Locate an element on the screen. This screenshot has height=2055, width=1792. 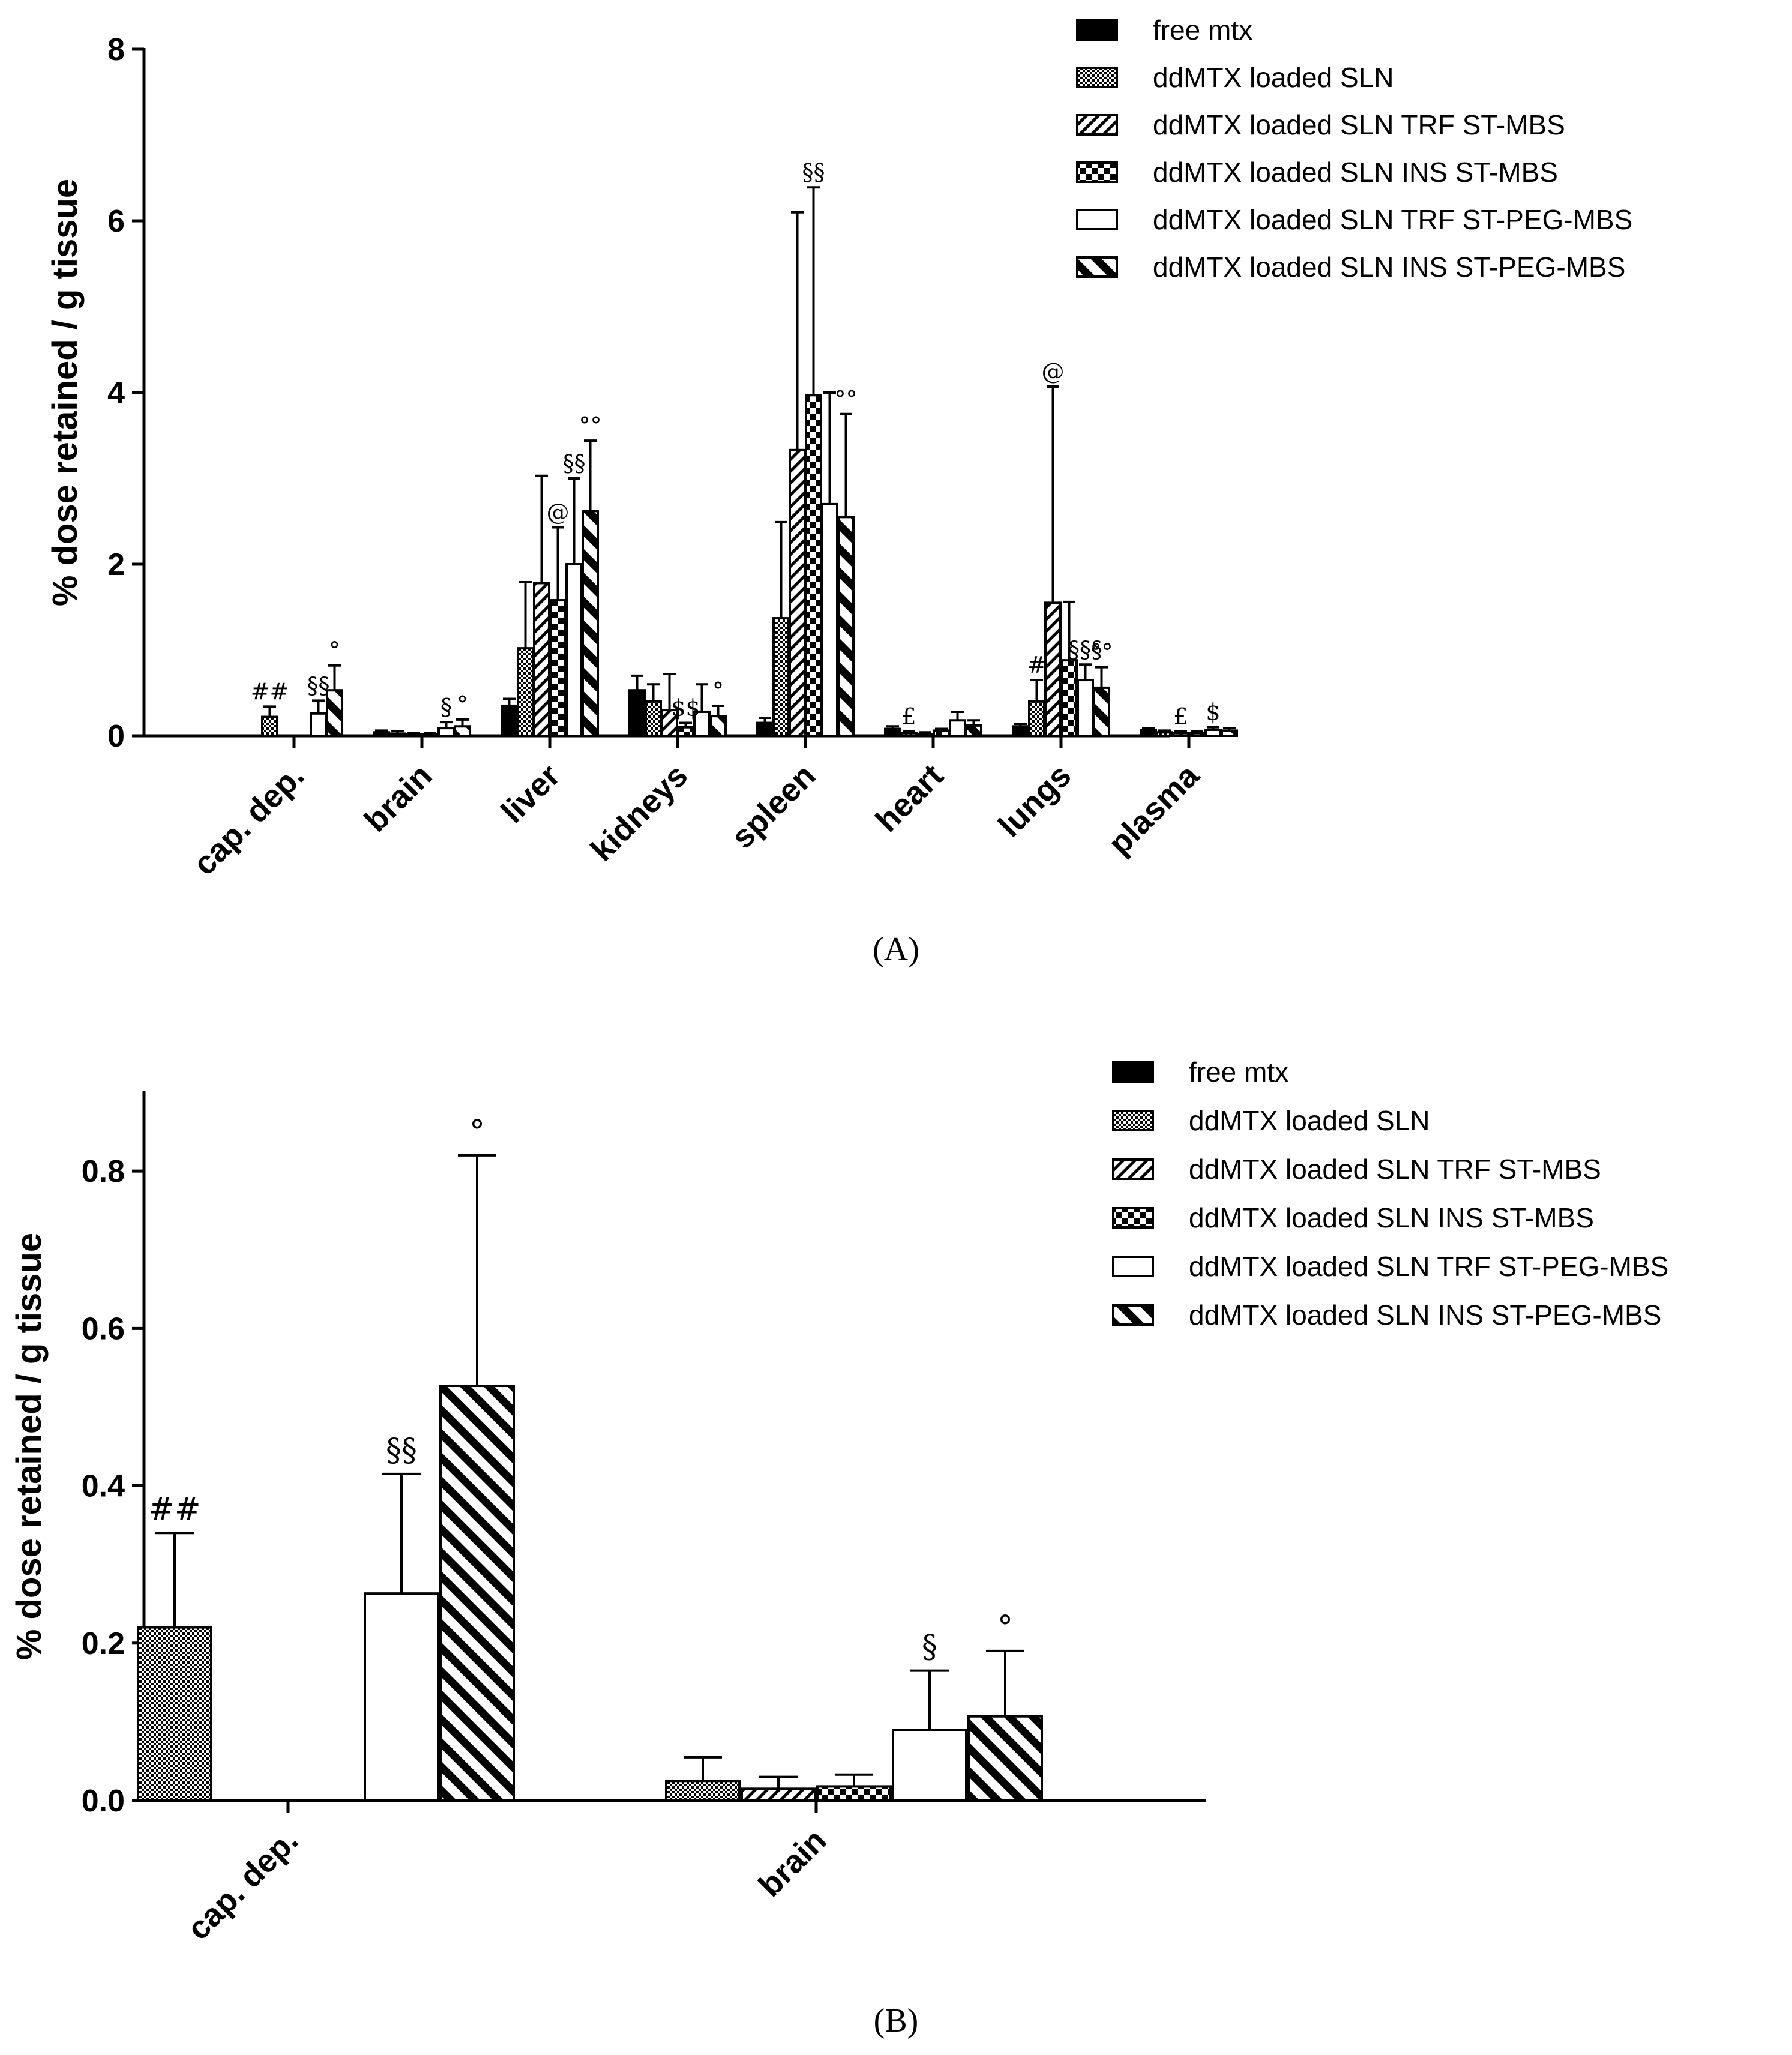
x-tick-label: kidneys is located at coordinates (639, 813).